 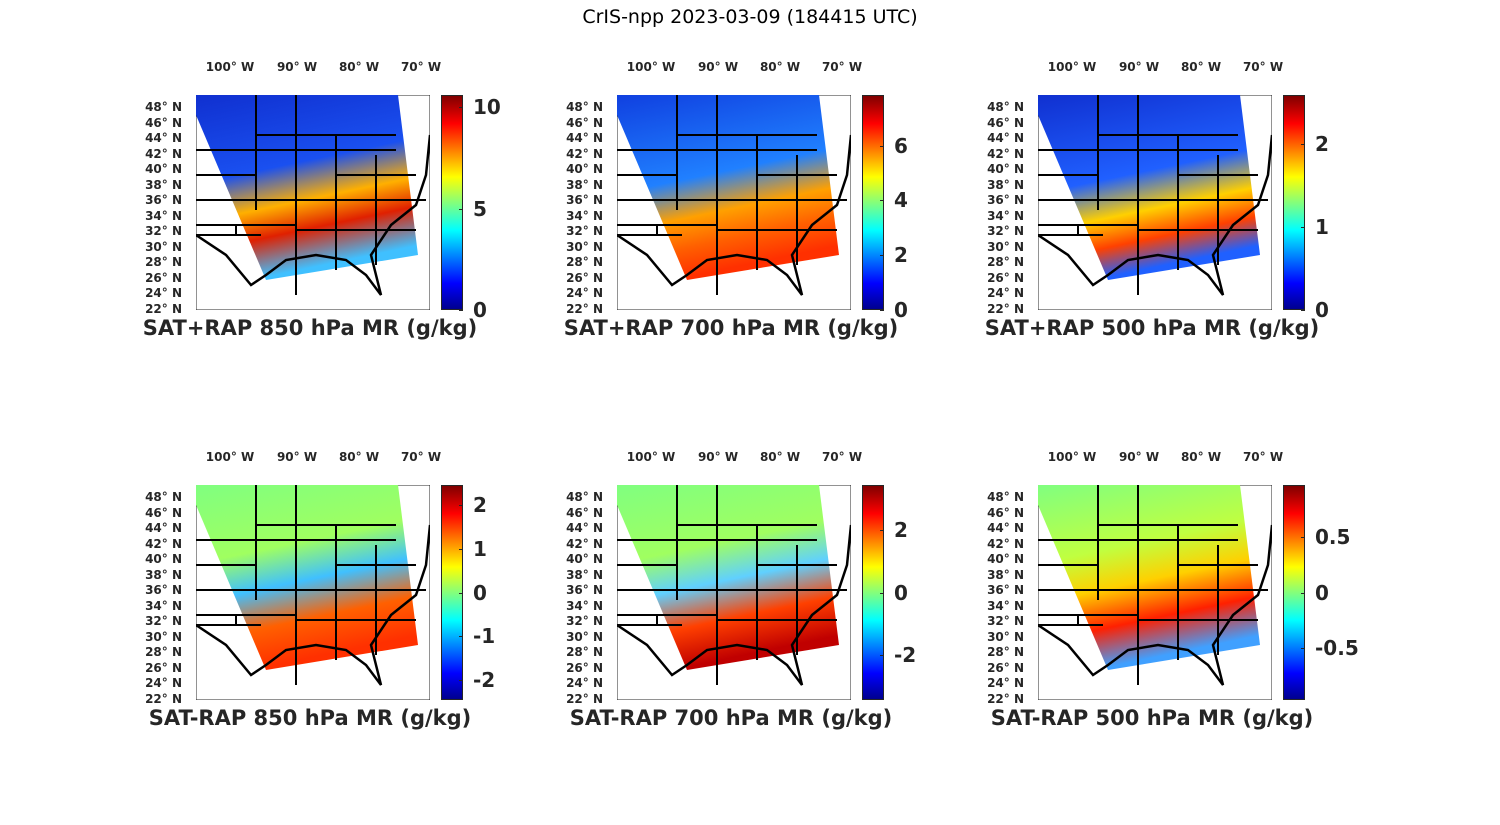 I want to click on colorbar-tick-label: 0, so click(x=1322, y=592).